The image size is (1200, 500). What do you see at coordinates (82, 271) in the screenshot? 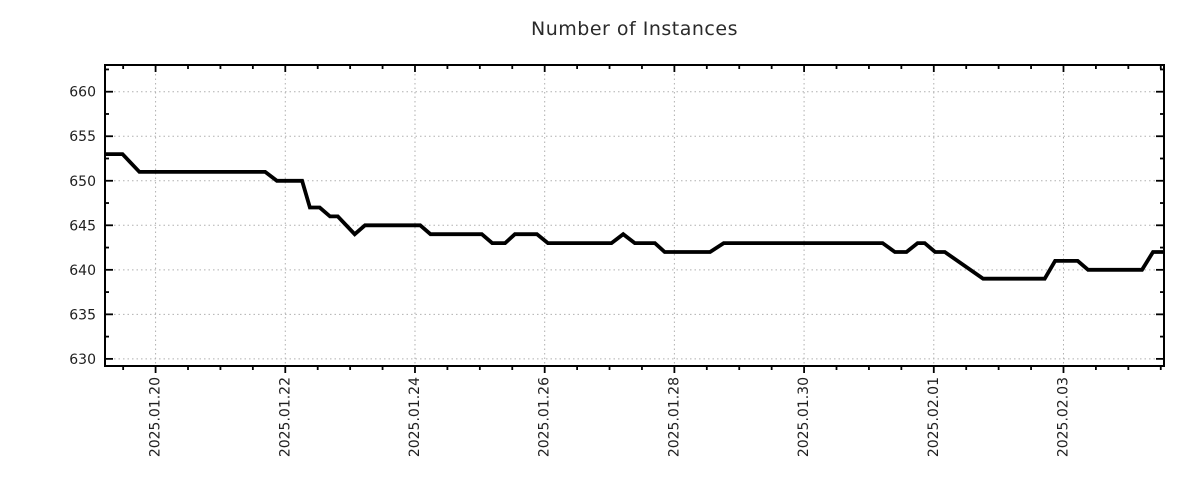
I see `y-tick-label: 640` at bounding box center [82, 271].